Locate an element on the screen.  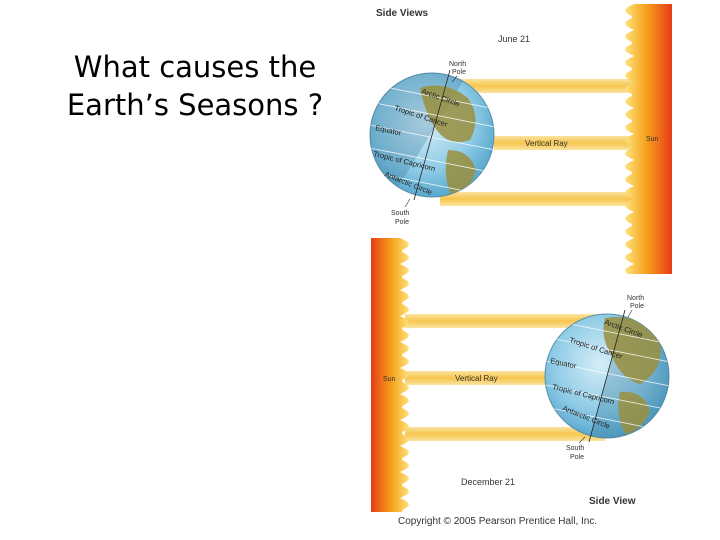
sun-bottom is located at coordinates (390, 375).